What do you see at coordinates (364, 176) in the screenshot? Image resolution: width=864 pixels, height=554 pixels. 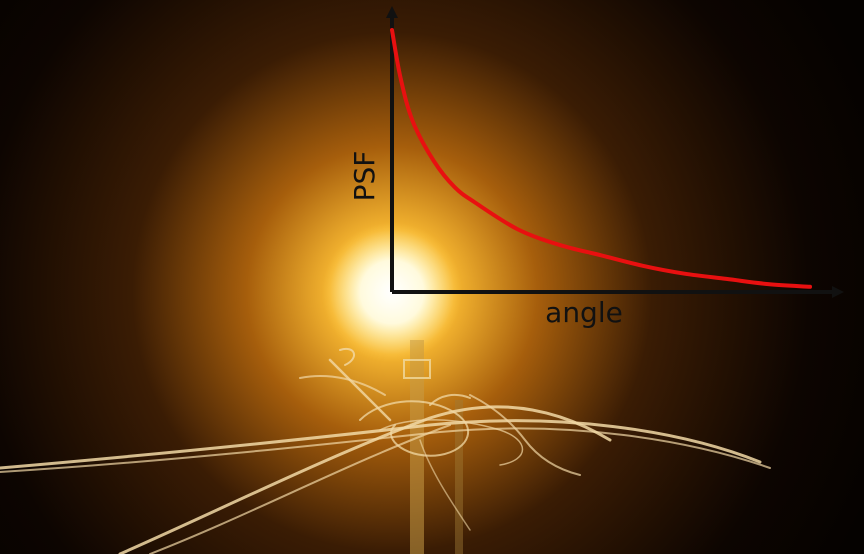 I see `y-axis-label: PSF` at bounding box center [364, 176].